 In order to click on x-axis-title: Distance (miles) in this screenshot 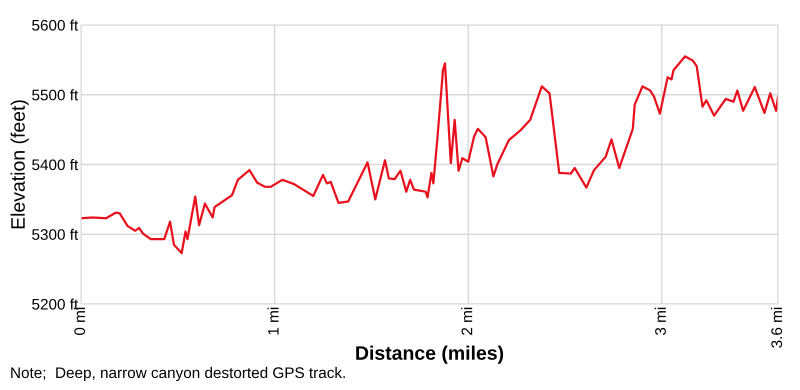, I will do `click(430, 355)`.